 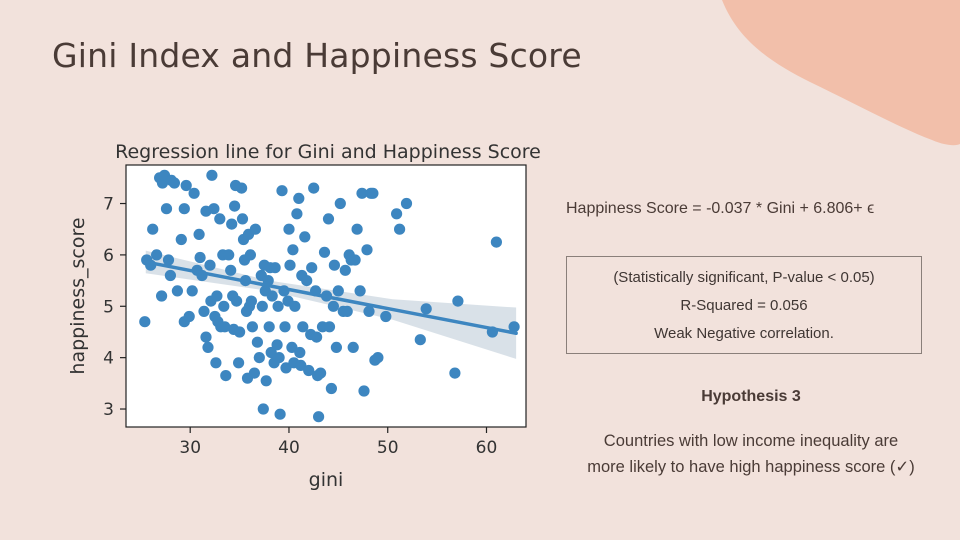 What do you see at coordinates (326, 480) in the screenshot?
I see `x-axis-label: gini` at bounding box center [326, 480].